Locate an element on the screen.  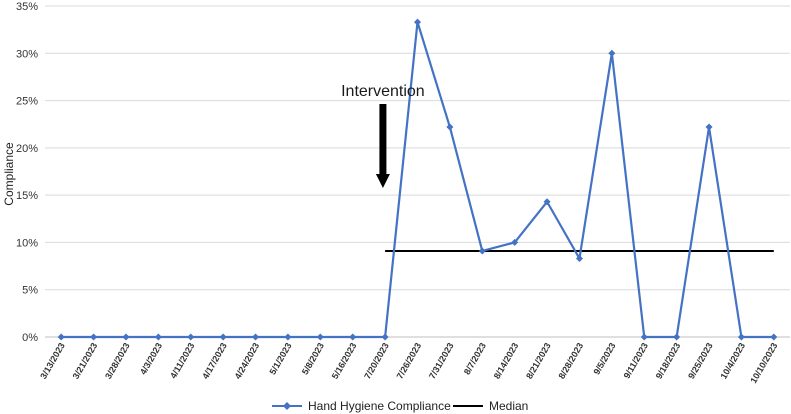
x-tick-label: 9/25/2023 is located at coordinates (700, 361).